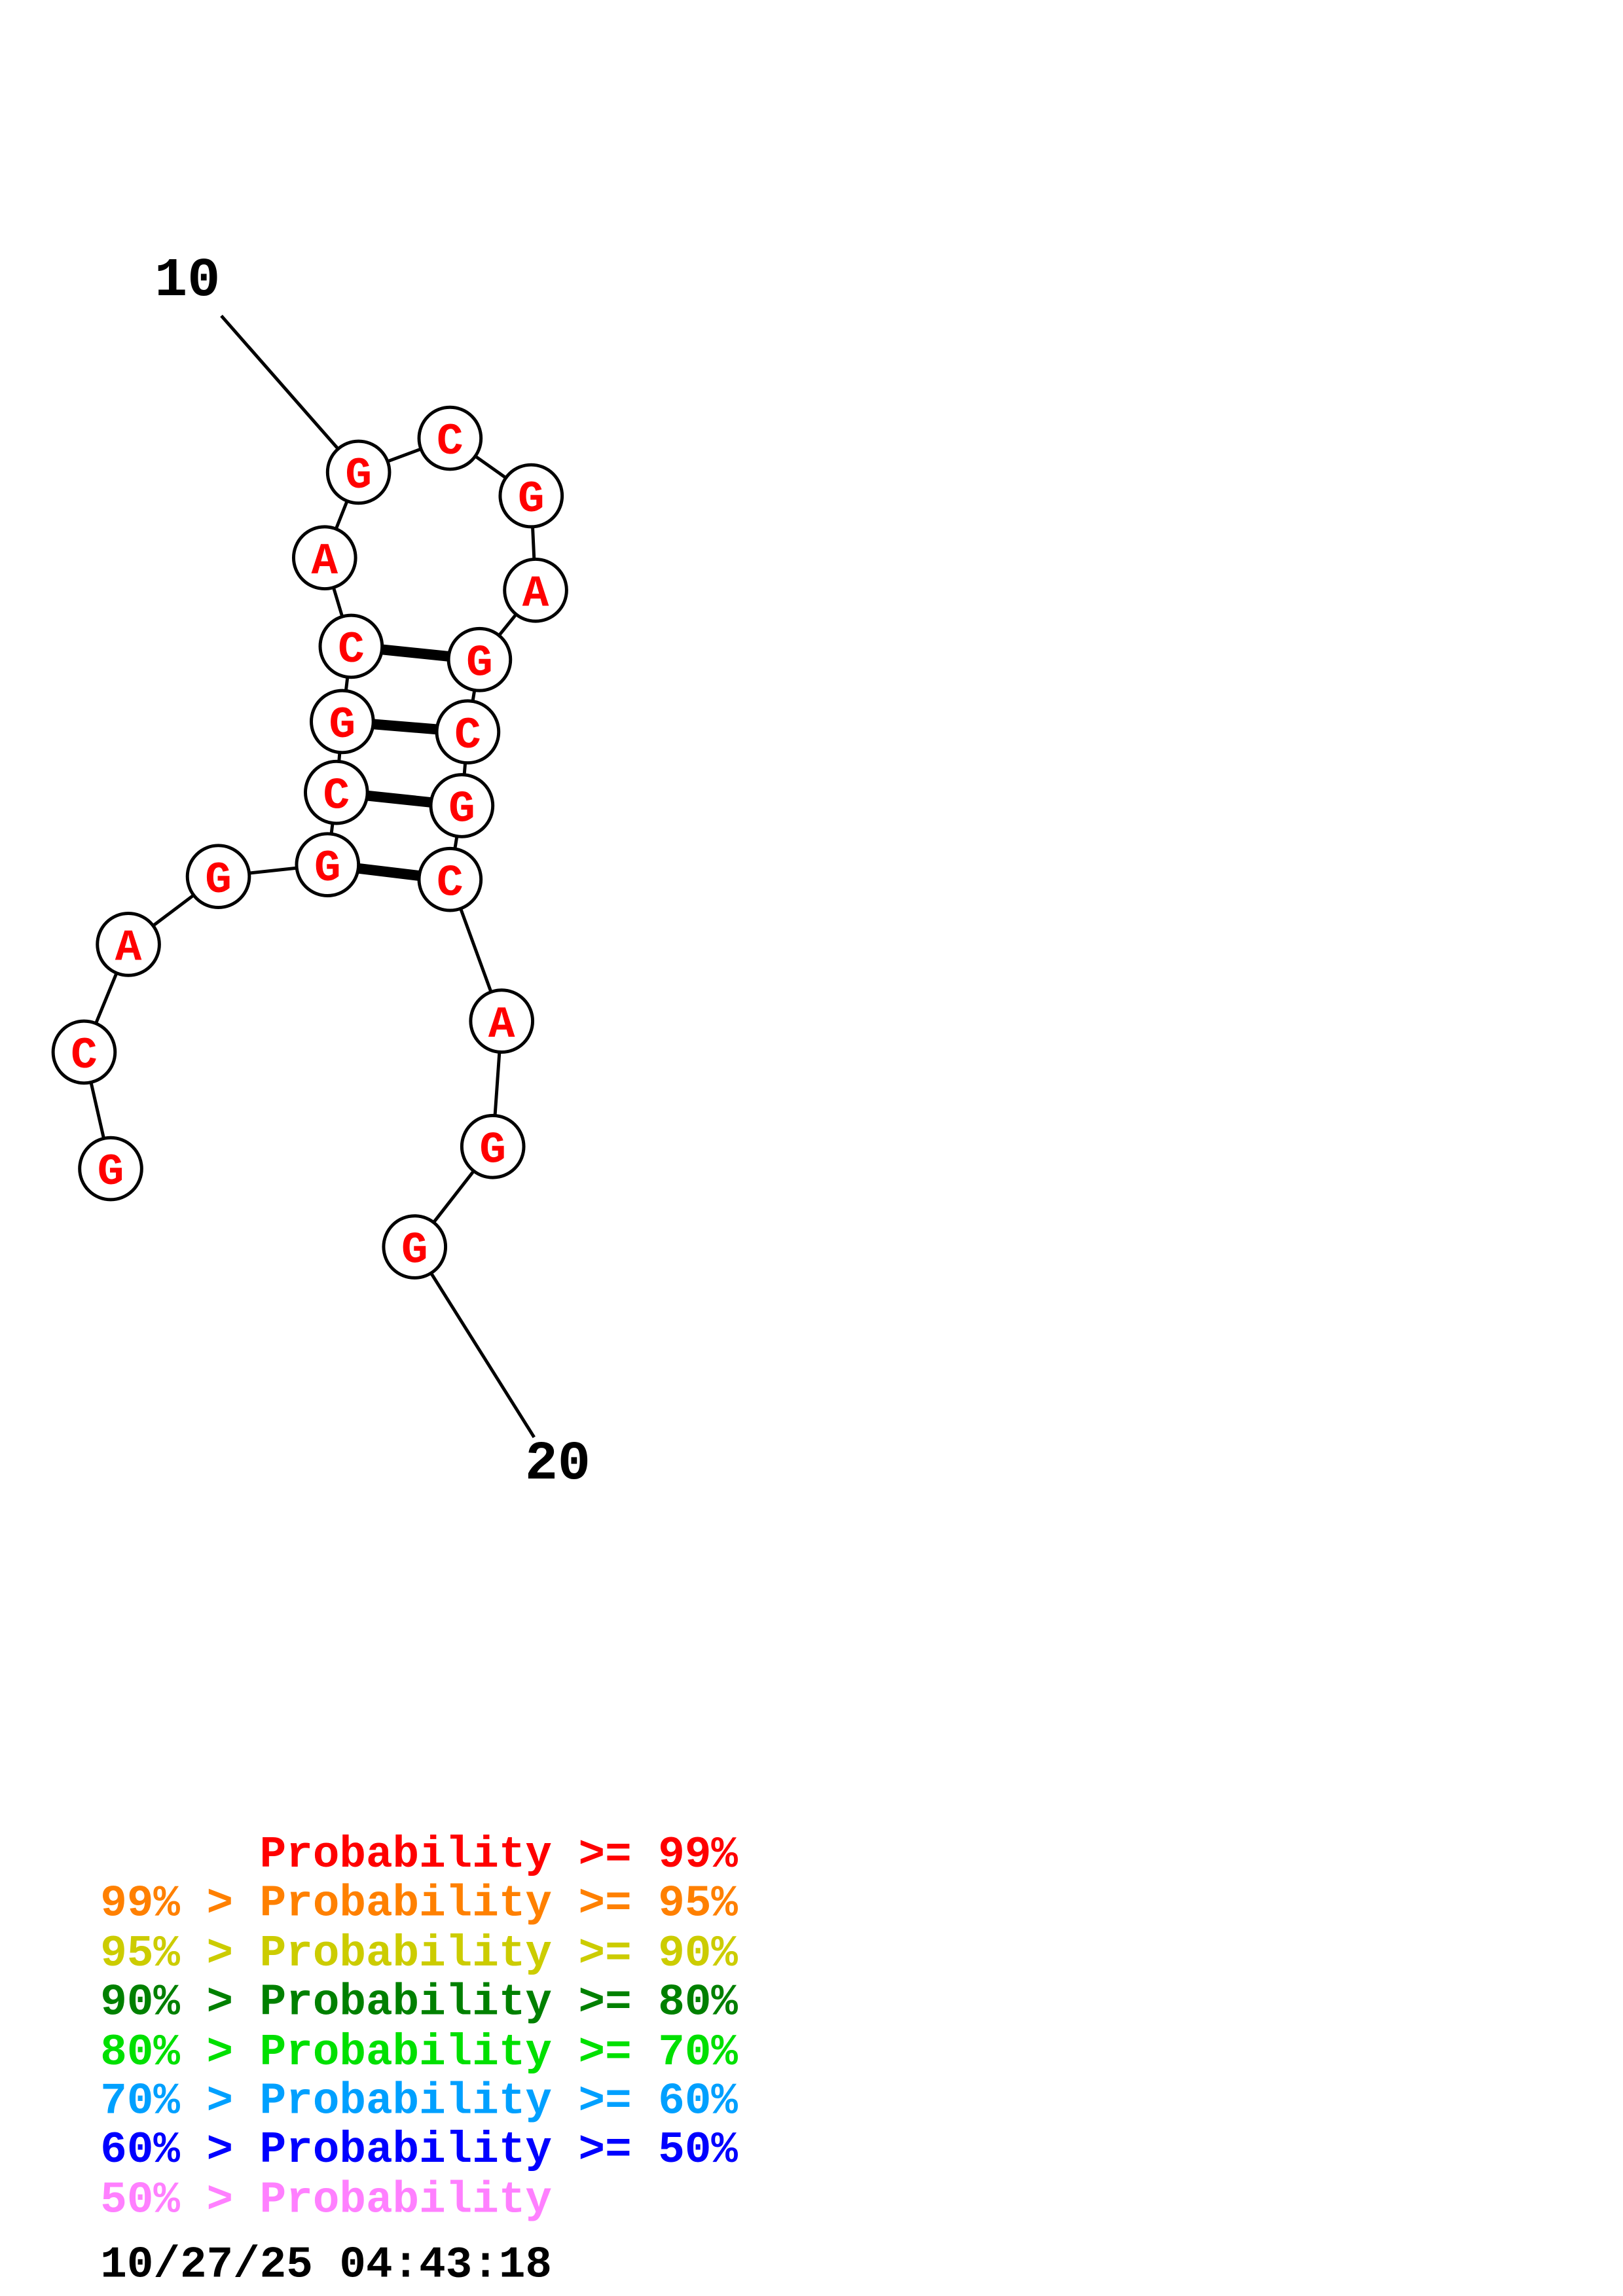 The width and height of the screenshot is (1623, 2296). I want to click on legend-entry: 99% > Probability >= 95%, so click(419, 1905).